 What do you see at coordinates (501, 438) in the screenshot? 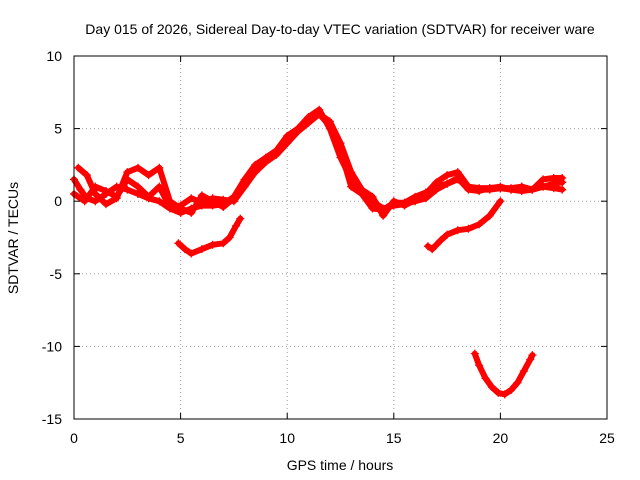
I see `x-tick-label: 20` at bounding box center [501, 438].